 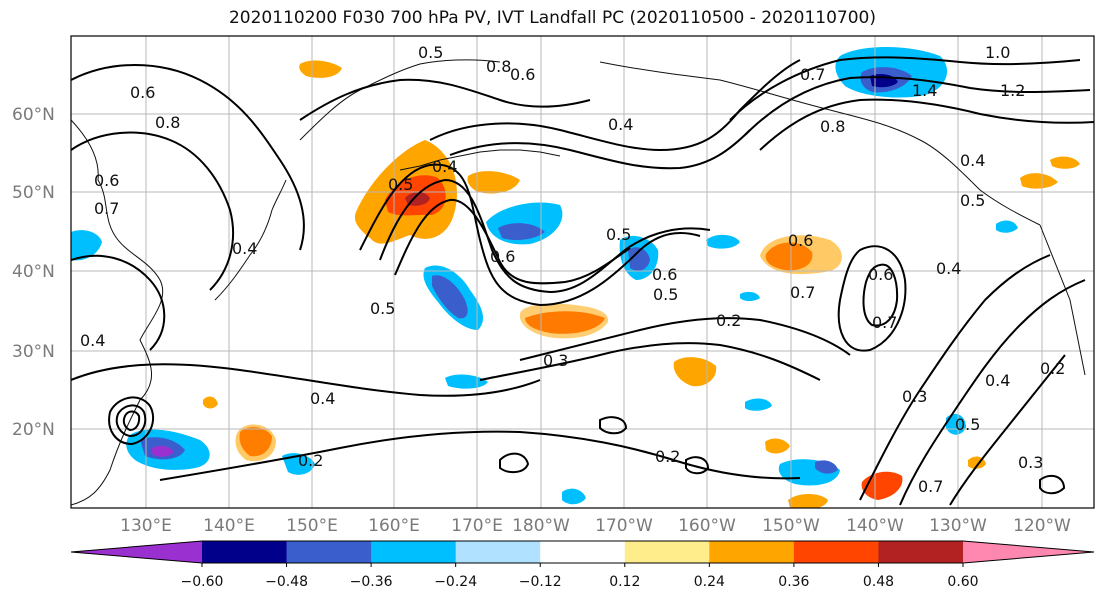 What do you see at coordinates (878, 582) in the screenshot?
I see `colorbar-tick-label: 0.48` at bounding box center [878, 582].